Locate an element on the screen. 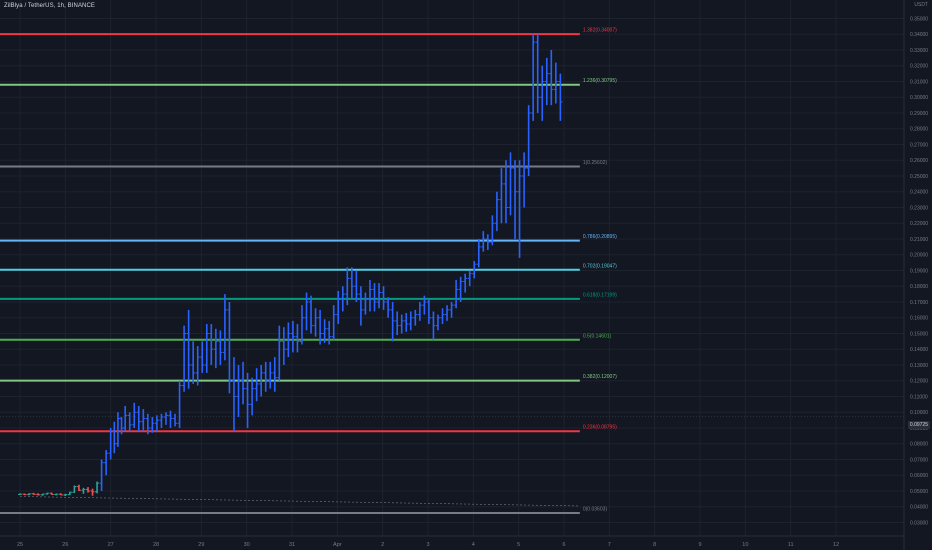 The height and width of the screenshot is (550, 932). price-tick-label: 0.19000 is located at coordinates (919, 271).